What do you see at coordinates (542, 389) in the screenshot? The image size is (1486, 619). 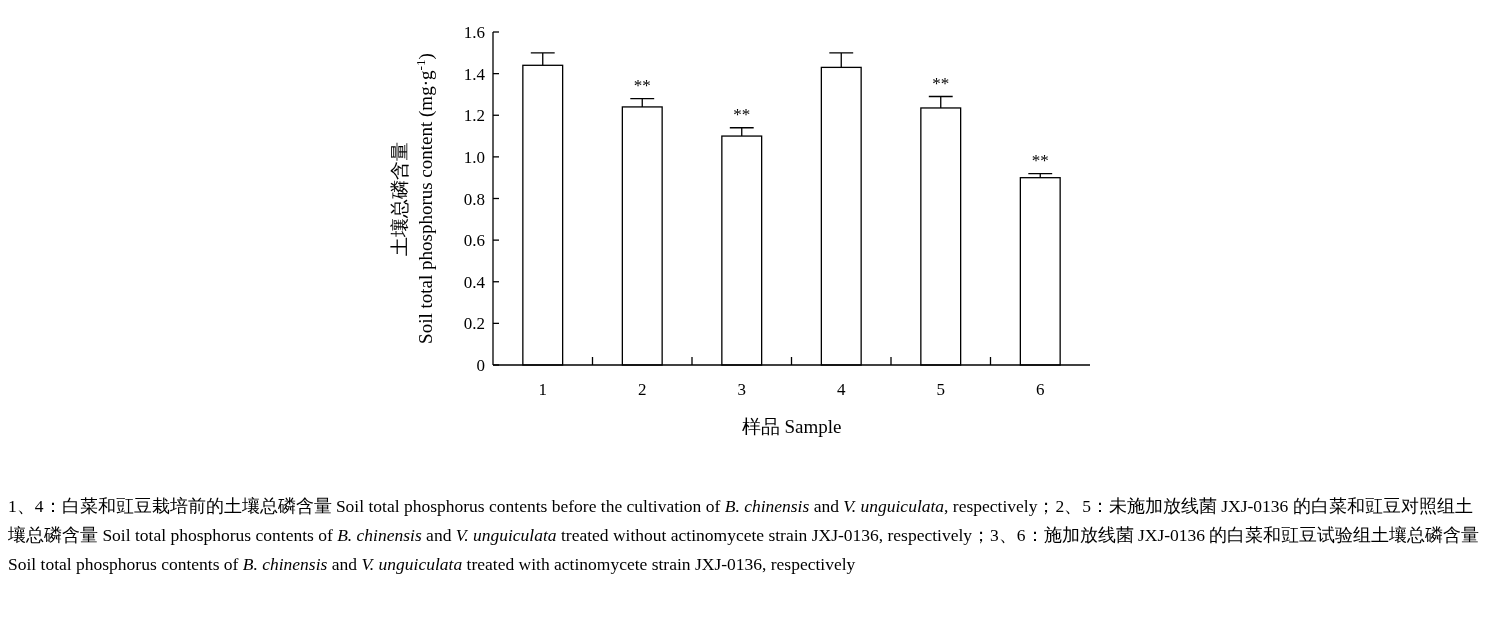 I see `x-tick-label: 1` at bounding box center [542, 389].